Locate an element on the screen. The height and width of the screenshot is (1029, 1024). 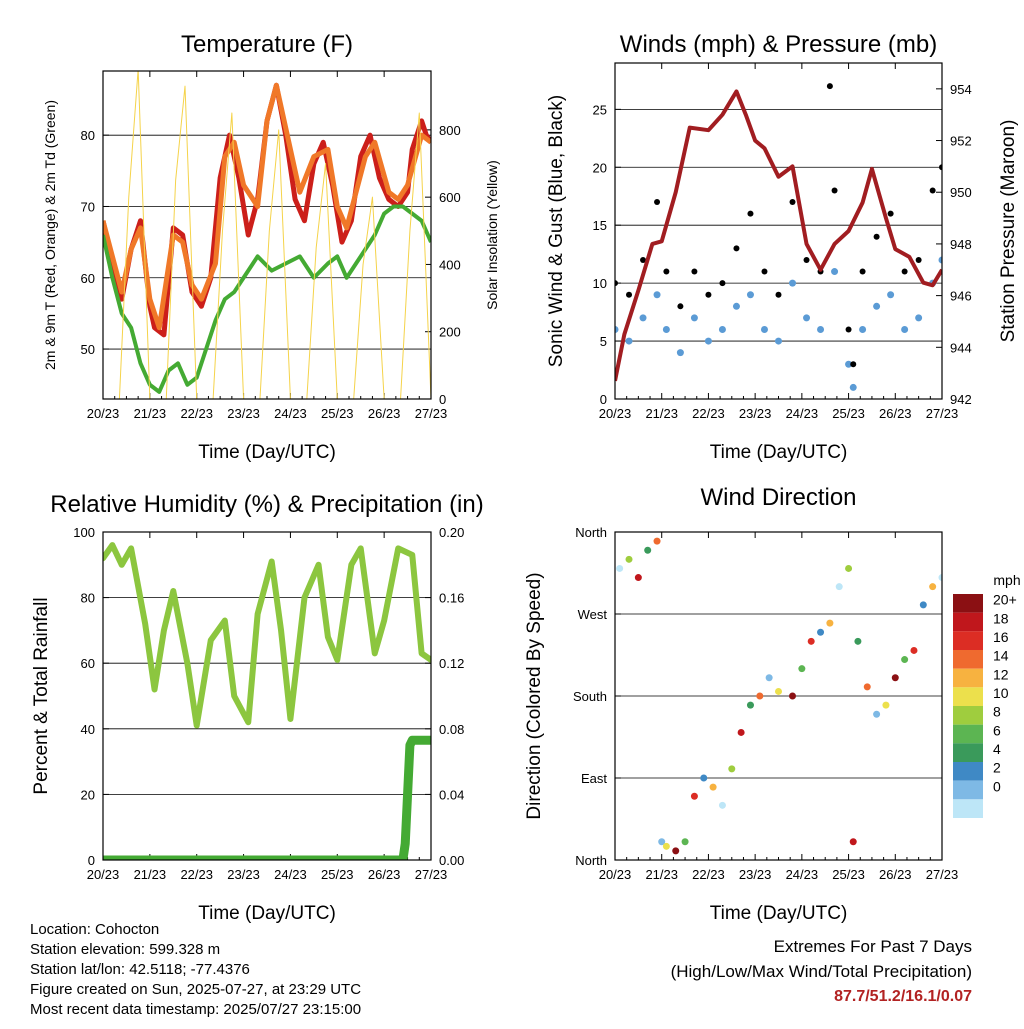
legend-label: 6 is located at coordinates (997, 730).